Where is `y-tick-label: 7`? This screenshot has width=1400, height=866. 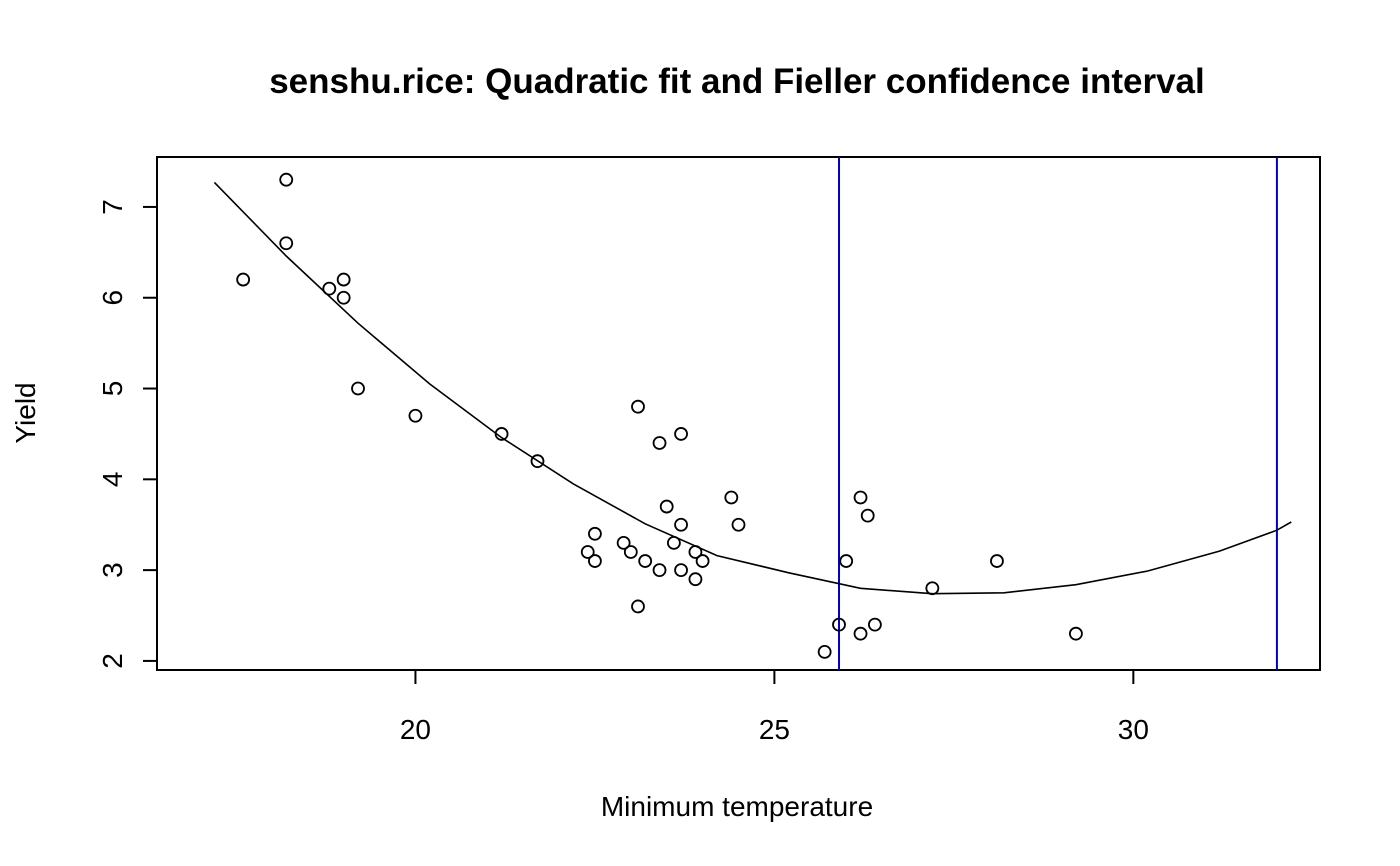 y-tick-label: 7 is located at coordinates (112, 207).